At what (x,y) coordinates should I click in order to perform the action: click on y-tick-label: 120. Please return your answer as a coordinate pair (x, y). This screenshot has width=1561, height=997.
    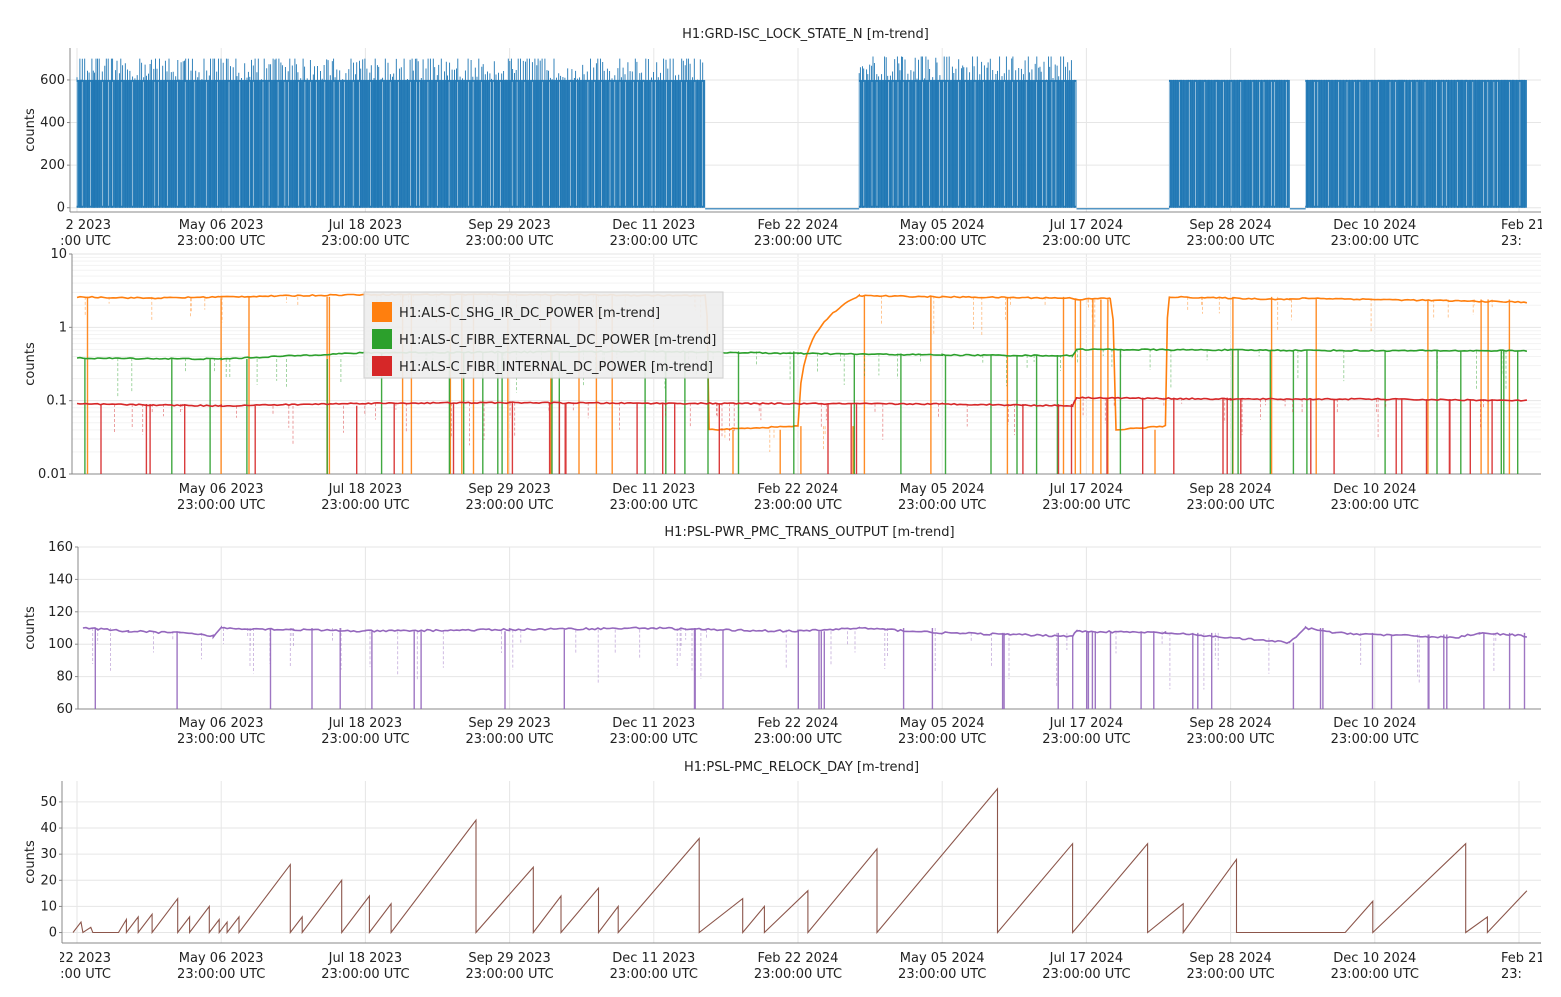
    Looking at the image, I should click on (60, 612).